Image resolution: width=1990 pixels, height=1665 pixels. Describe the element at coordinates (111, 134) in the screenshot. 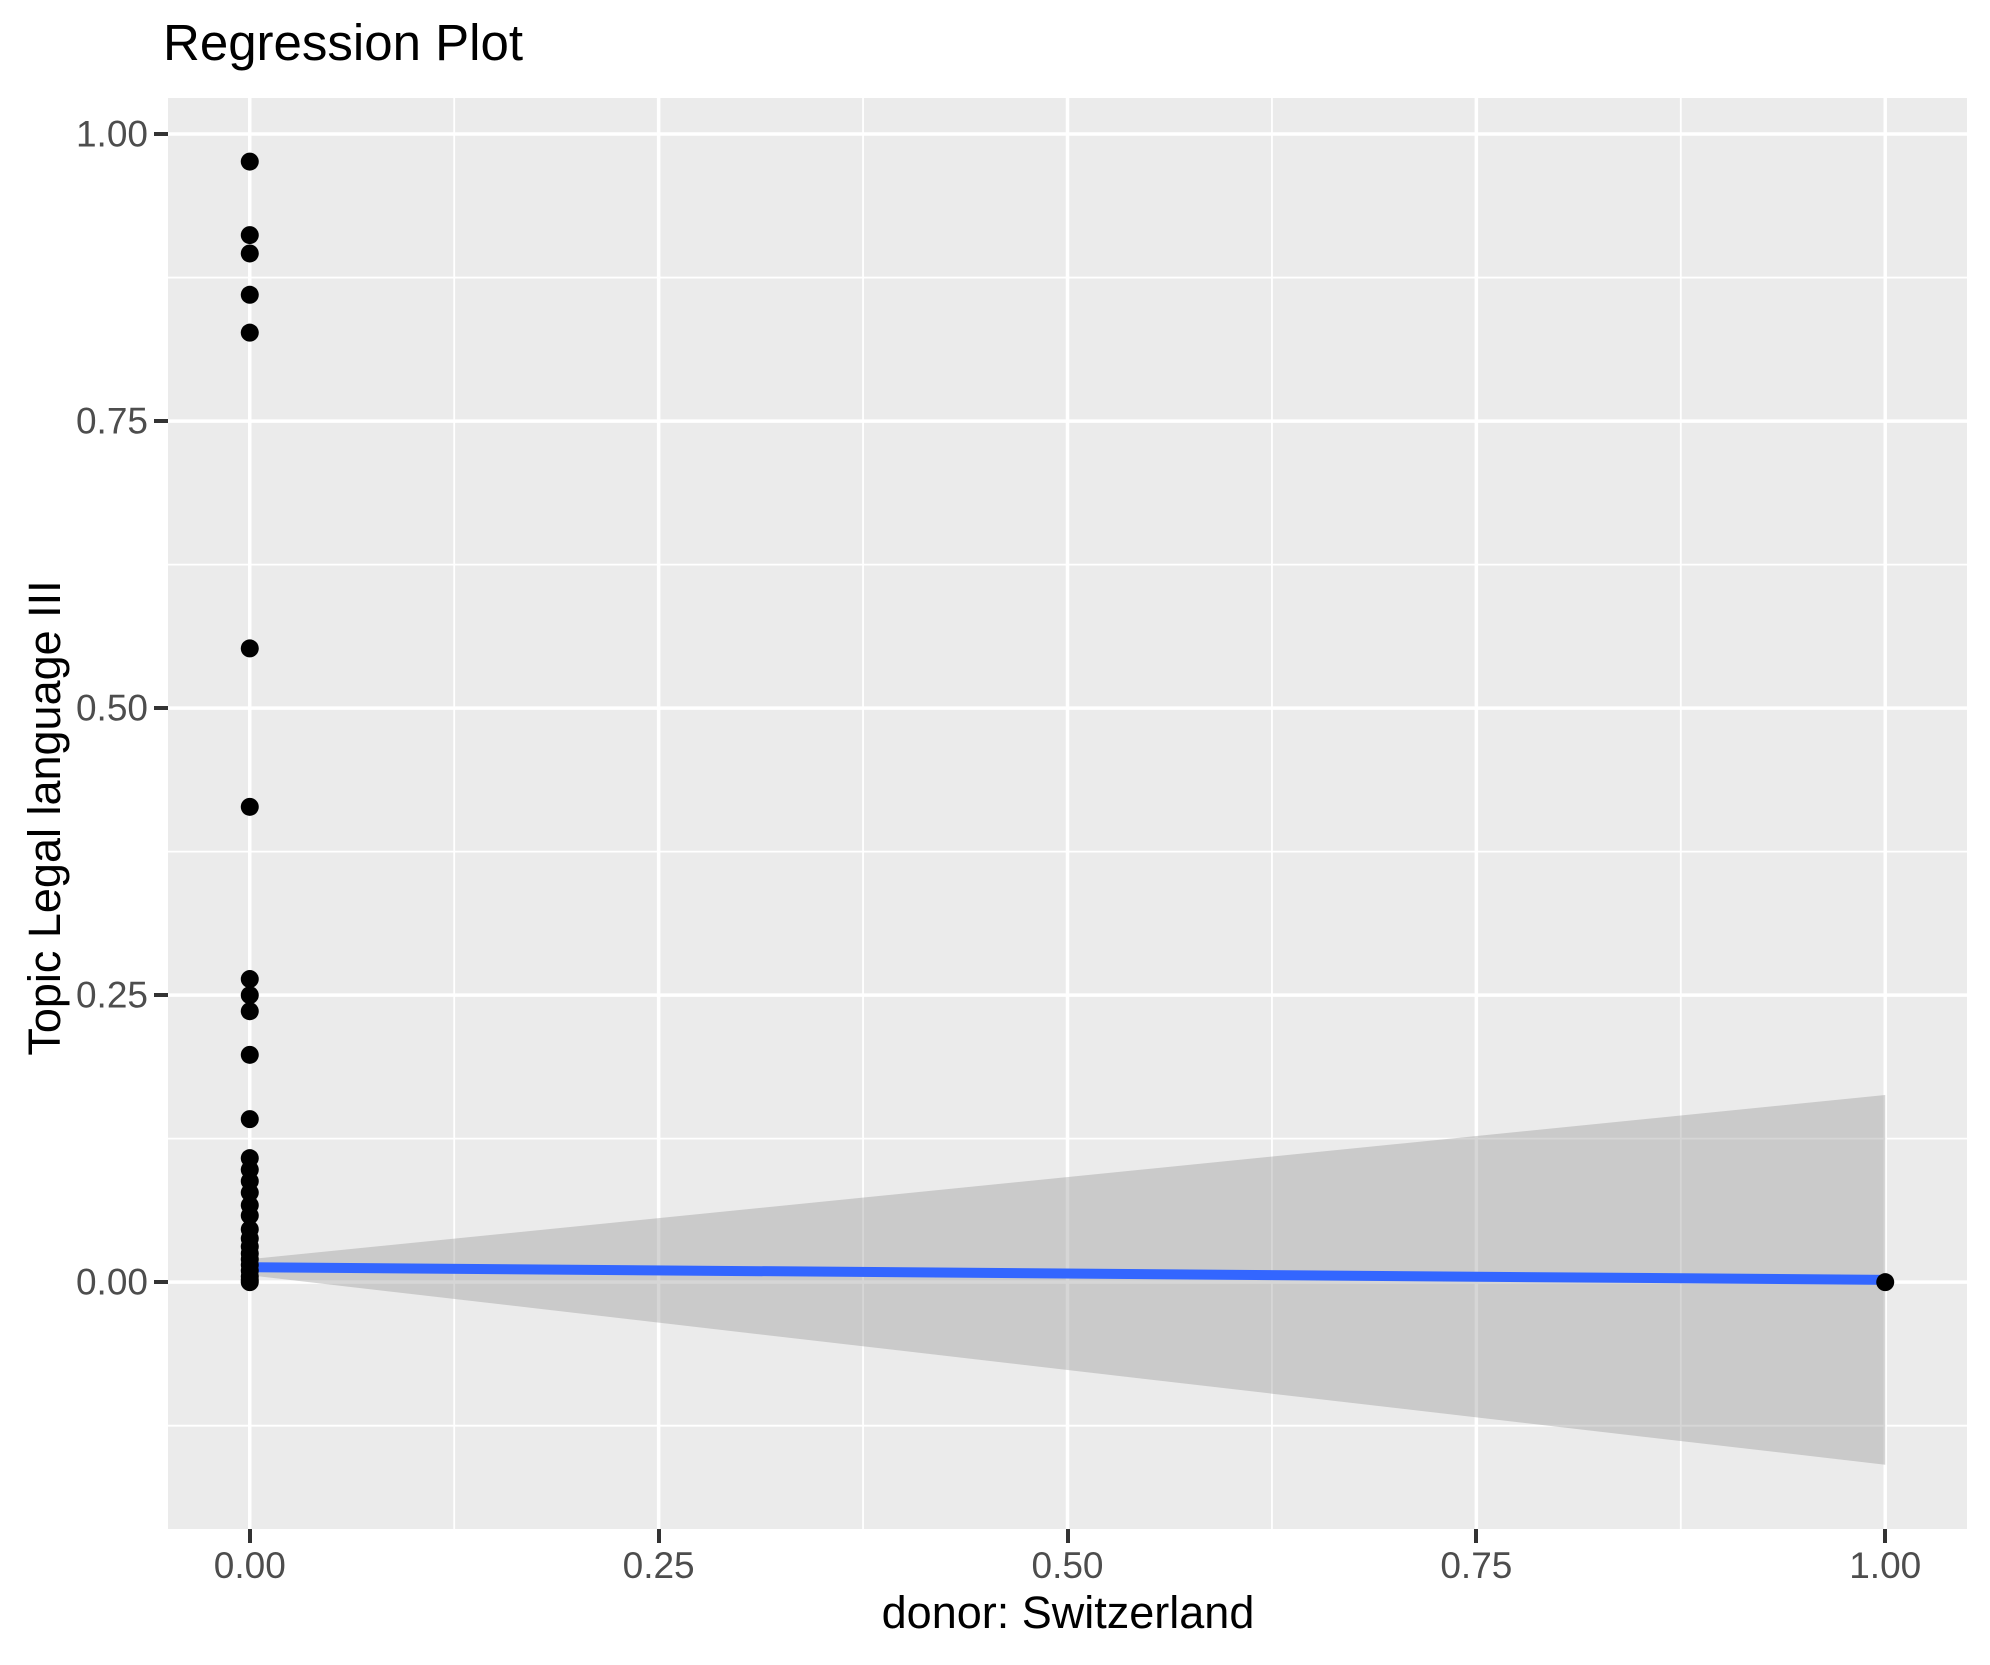

I see `y-tick-label: 1.00` at that location.